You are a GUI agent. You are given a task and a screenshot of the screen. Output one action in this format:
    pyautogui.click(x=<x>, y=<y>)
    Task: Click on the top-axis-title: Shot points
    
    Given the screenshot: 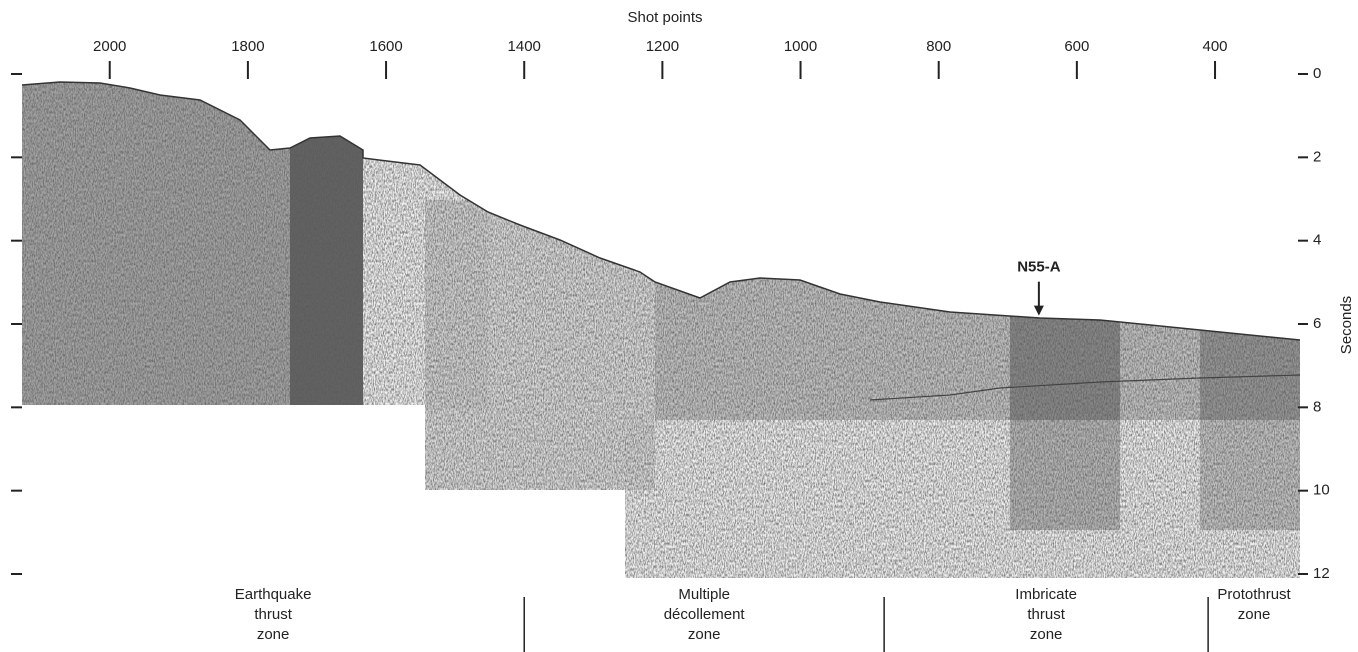 What is the action you would take?
    pyautogui.click(x=664, y=17)
    